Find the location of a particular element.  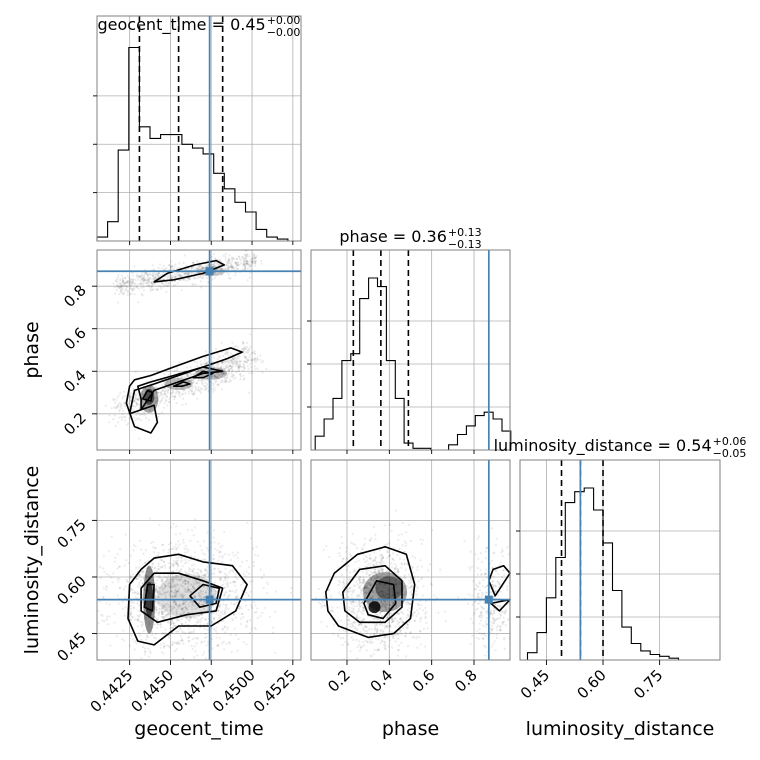

title-luminosity-distance: luminosity_distance = 0.54 +0.06−0.05 is located at coordinates (620, 447).